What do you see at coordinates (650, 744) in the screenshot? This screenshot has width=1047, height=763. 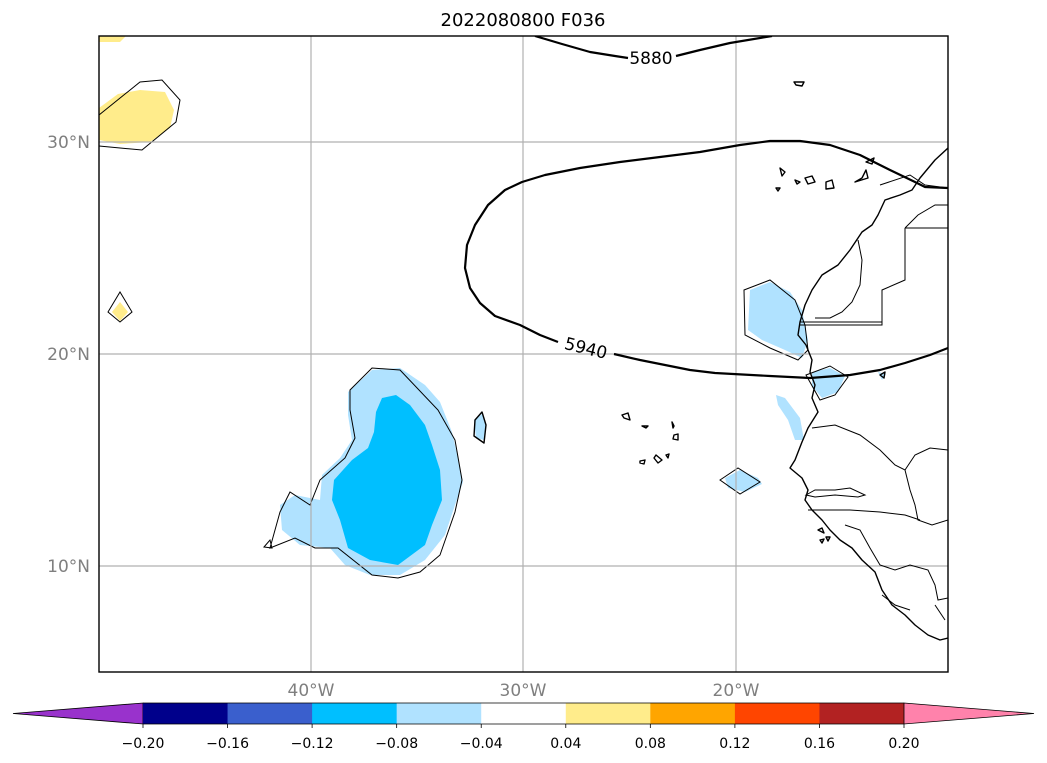 I see `colorbar-tick-label: 0.08` at bounding box center [650, 744].